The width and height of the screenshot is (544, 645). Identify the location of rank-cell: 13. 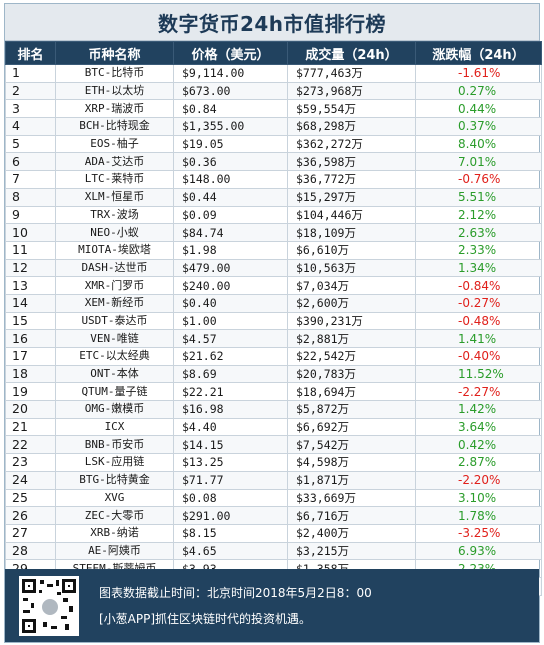
(30, 285).